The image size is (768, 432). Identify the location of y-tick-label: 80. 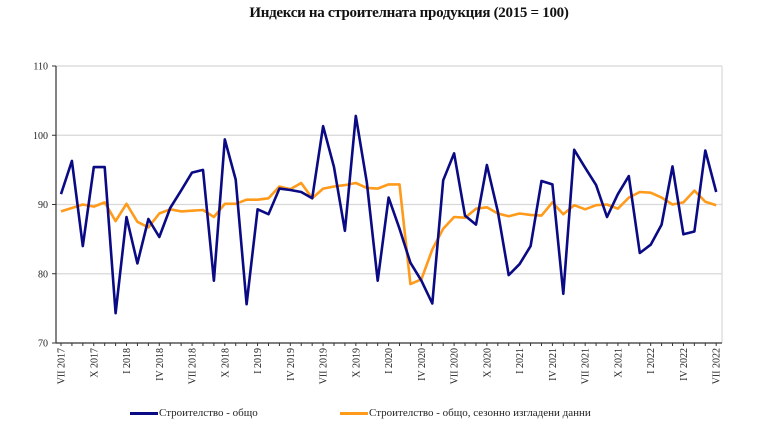
(43, 274).